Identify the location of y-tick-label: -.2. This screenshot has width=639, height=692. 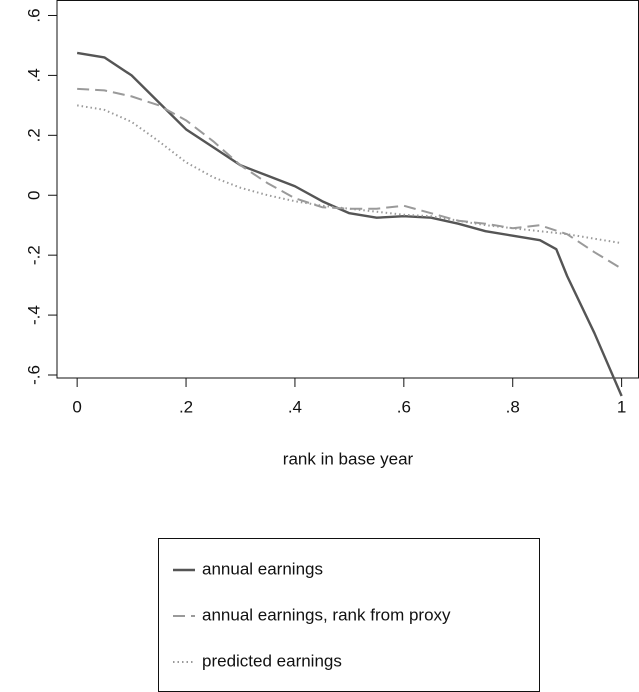
(33, 255).